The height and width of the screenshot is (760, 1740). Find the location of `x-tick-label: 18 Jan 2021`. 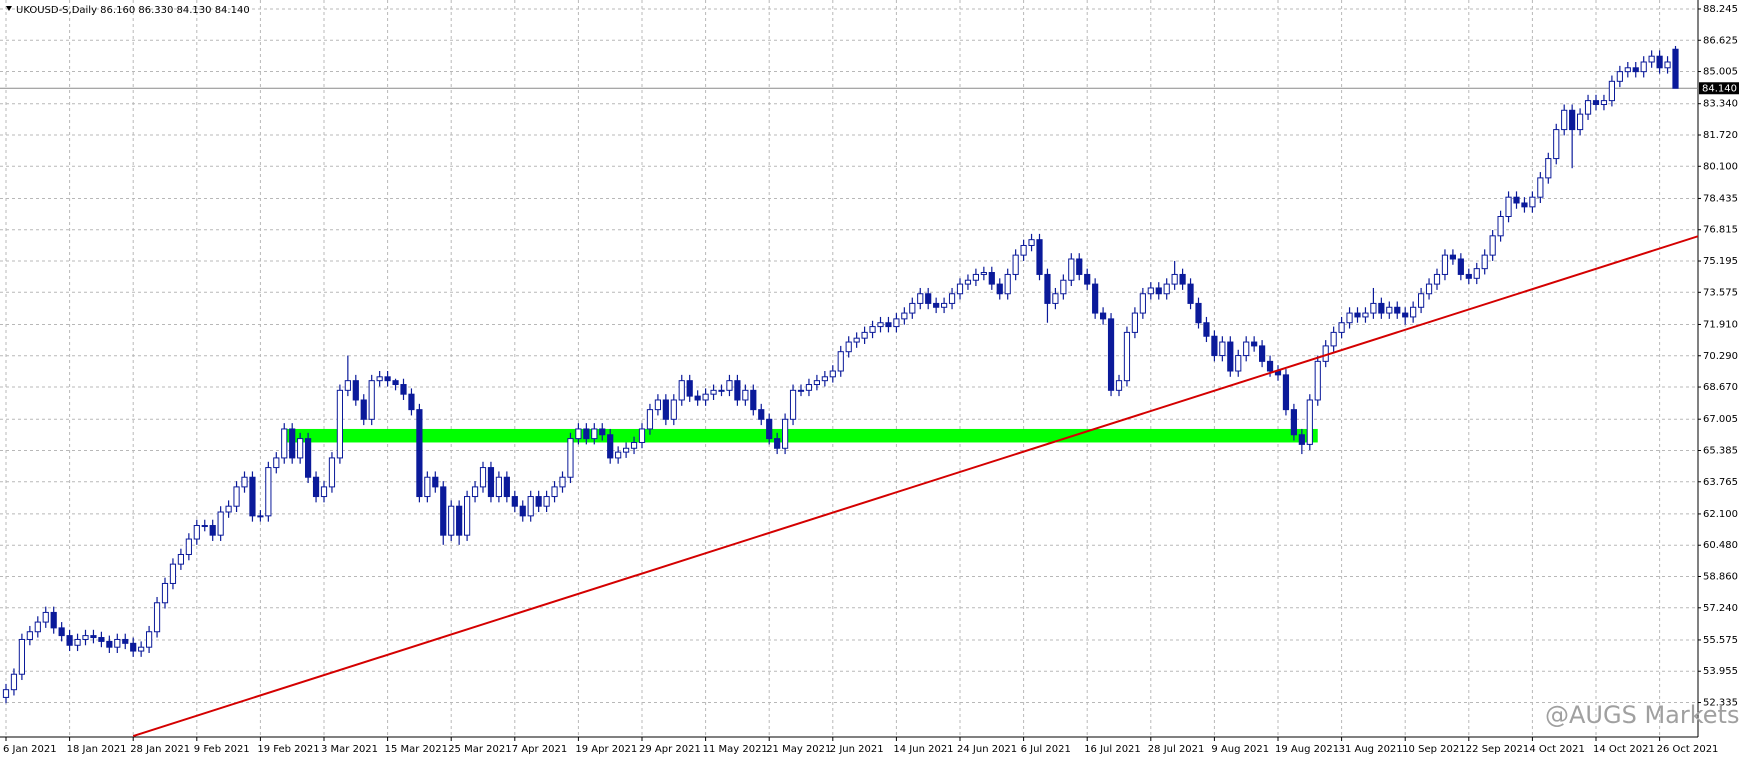

x-tick-label: 18 Jan 2021 is located at coordinates (97, 749).